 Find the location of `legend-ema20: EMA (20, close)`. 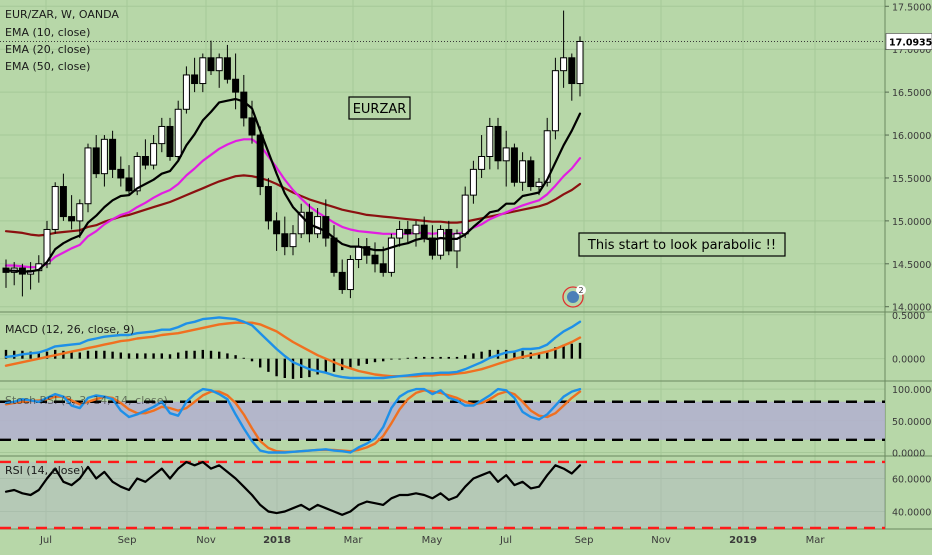

legend-ema20: EMA (20, close) is located at coordinates (47, 49).